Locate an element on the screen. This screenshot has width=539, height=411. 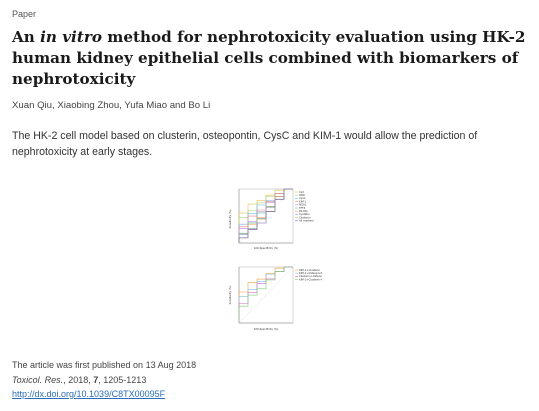
top-roc-curves is located at coordinates (265, 215).